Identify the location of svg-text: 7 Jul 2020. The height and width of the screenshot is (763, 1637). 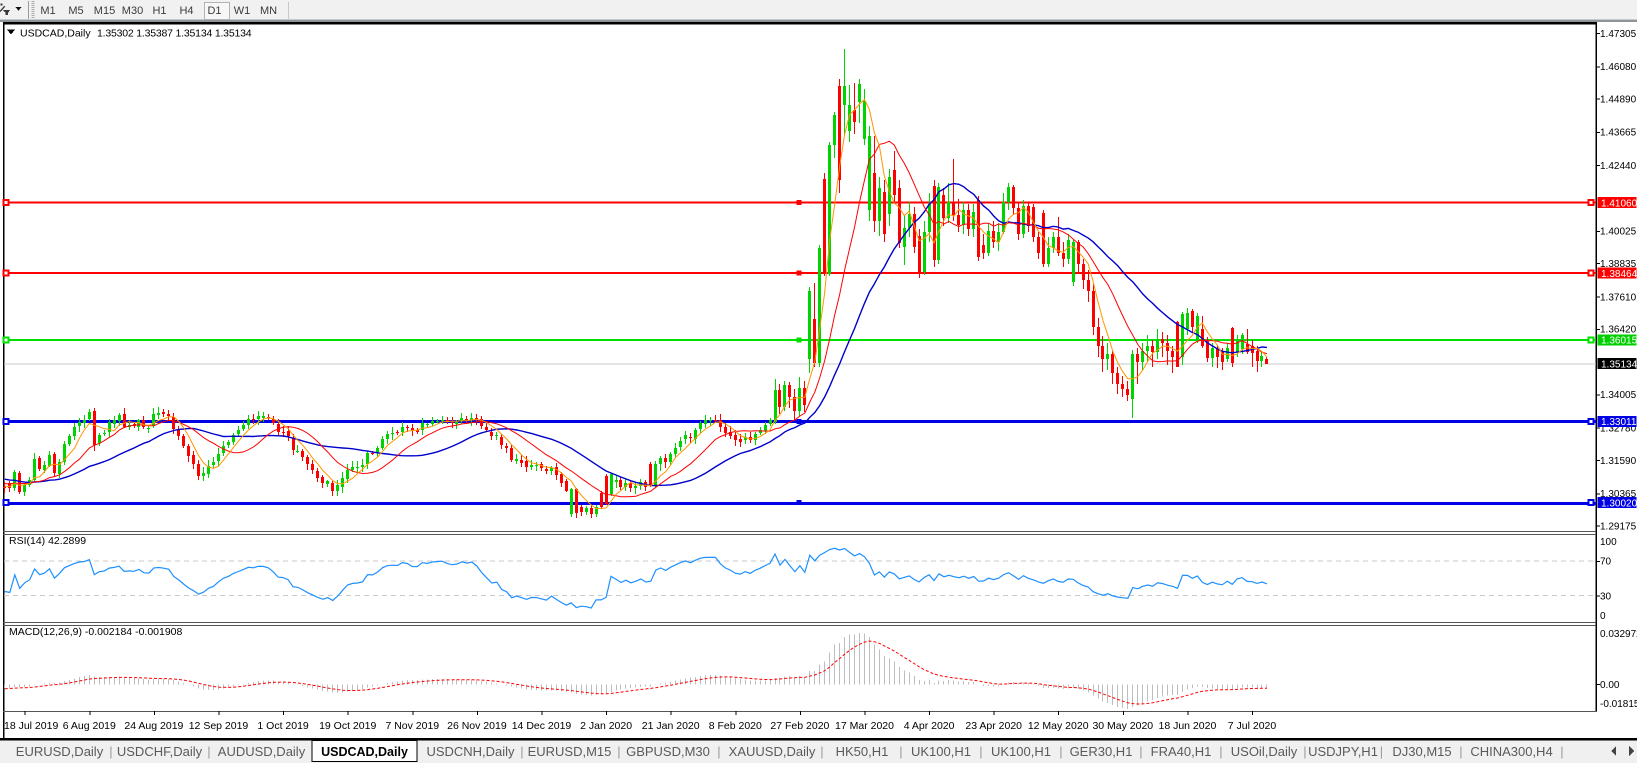
(1252, 726).